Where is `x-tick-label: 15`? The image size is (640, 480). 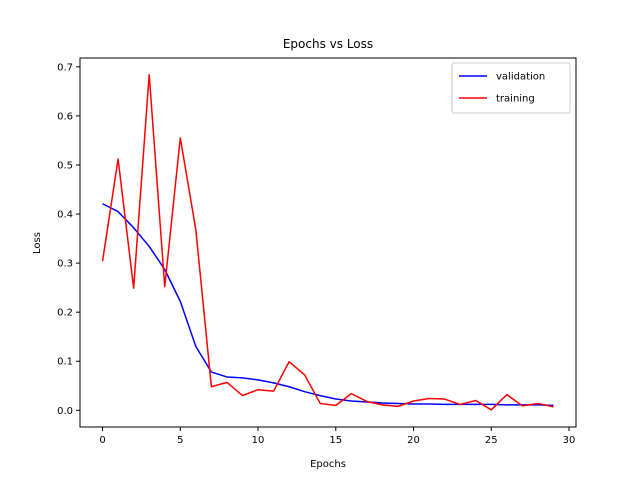
x-tick-label: 15 is located at coordinates (335, 440).